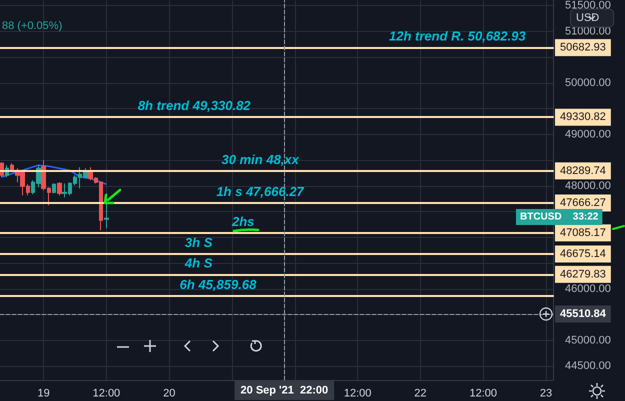 The width and height of the screenshot is (625, 401). I want to click on y-tick-label: 51500.00, so click(588, 6).